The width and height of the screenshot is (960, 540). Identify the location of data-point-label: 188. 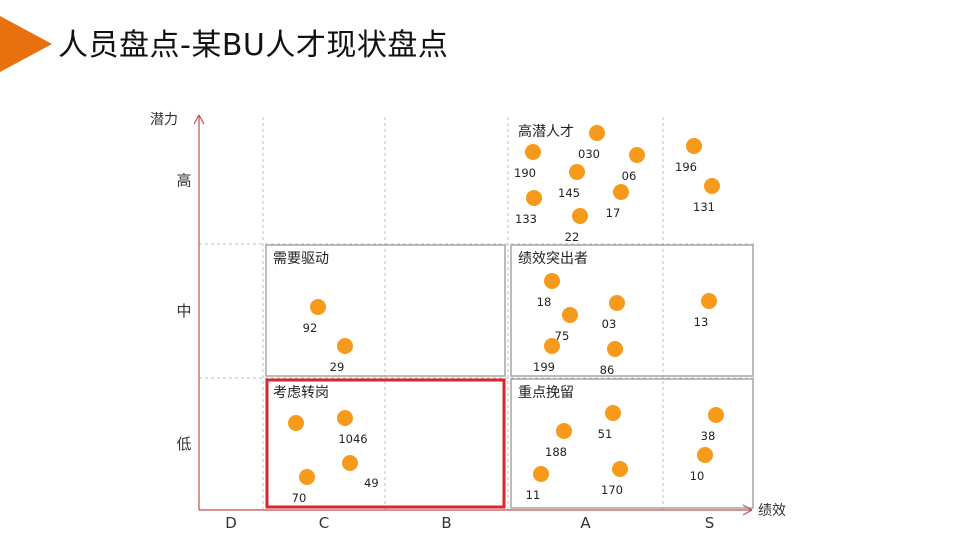
(556, 452).